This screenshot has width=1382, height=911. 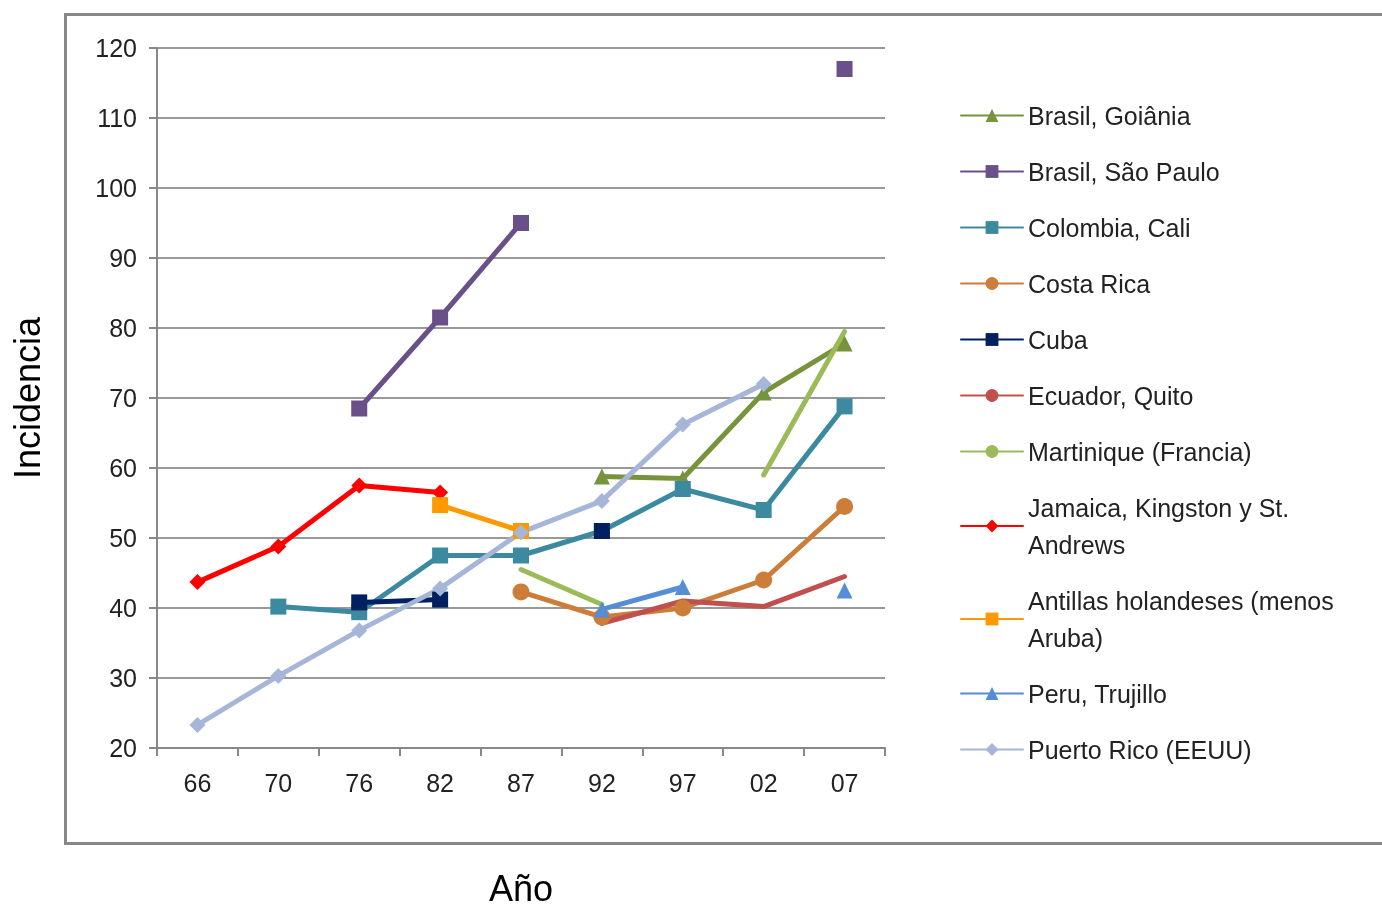 What do you see at coordinates (123, 328) in the screenshot?
I see `y-tick-label: 80` at bounding box center [123, 328].